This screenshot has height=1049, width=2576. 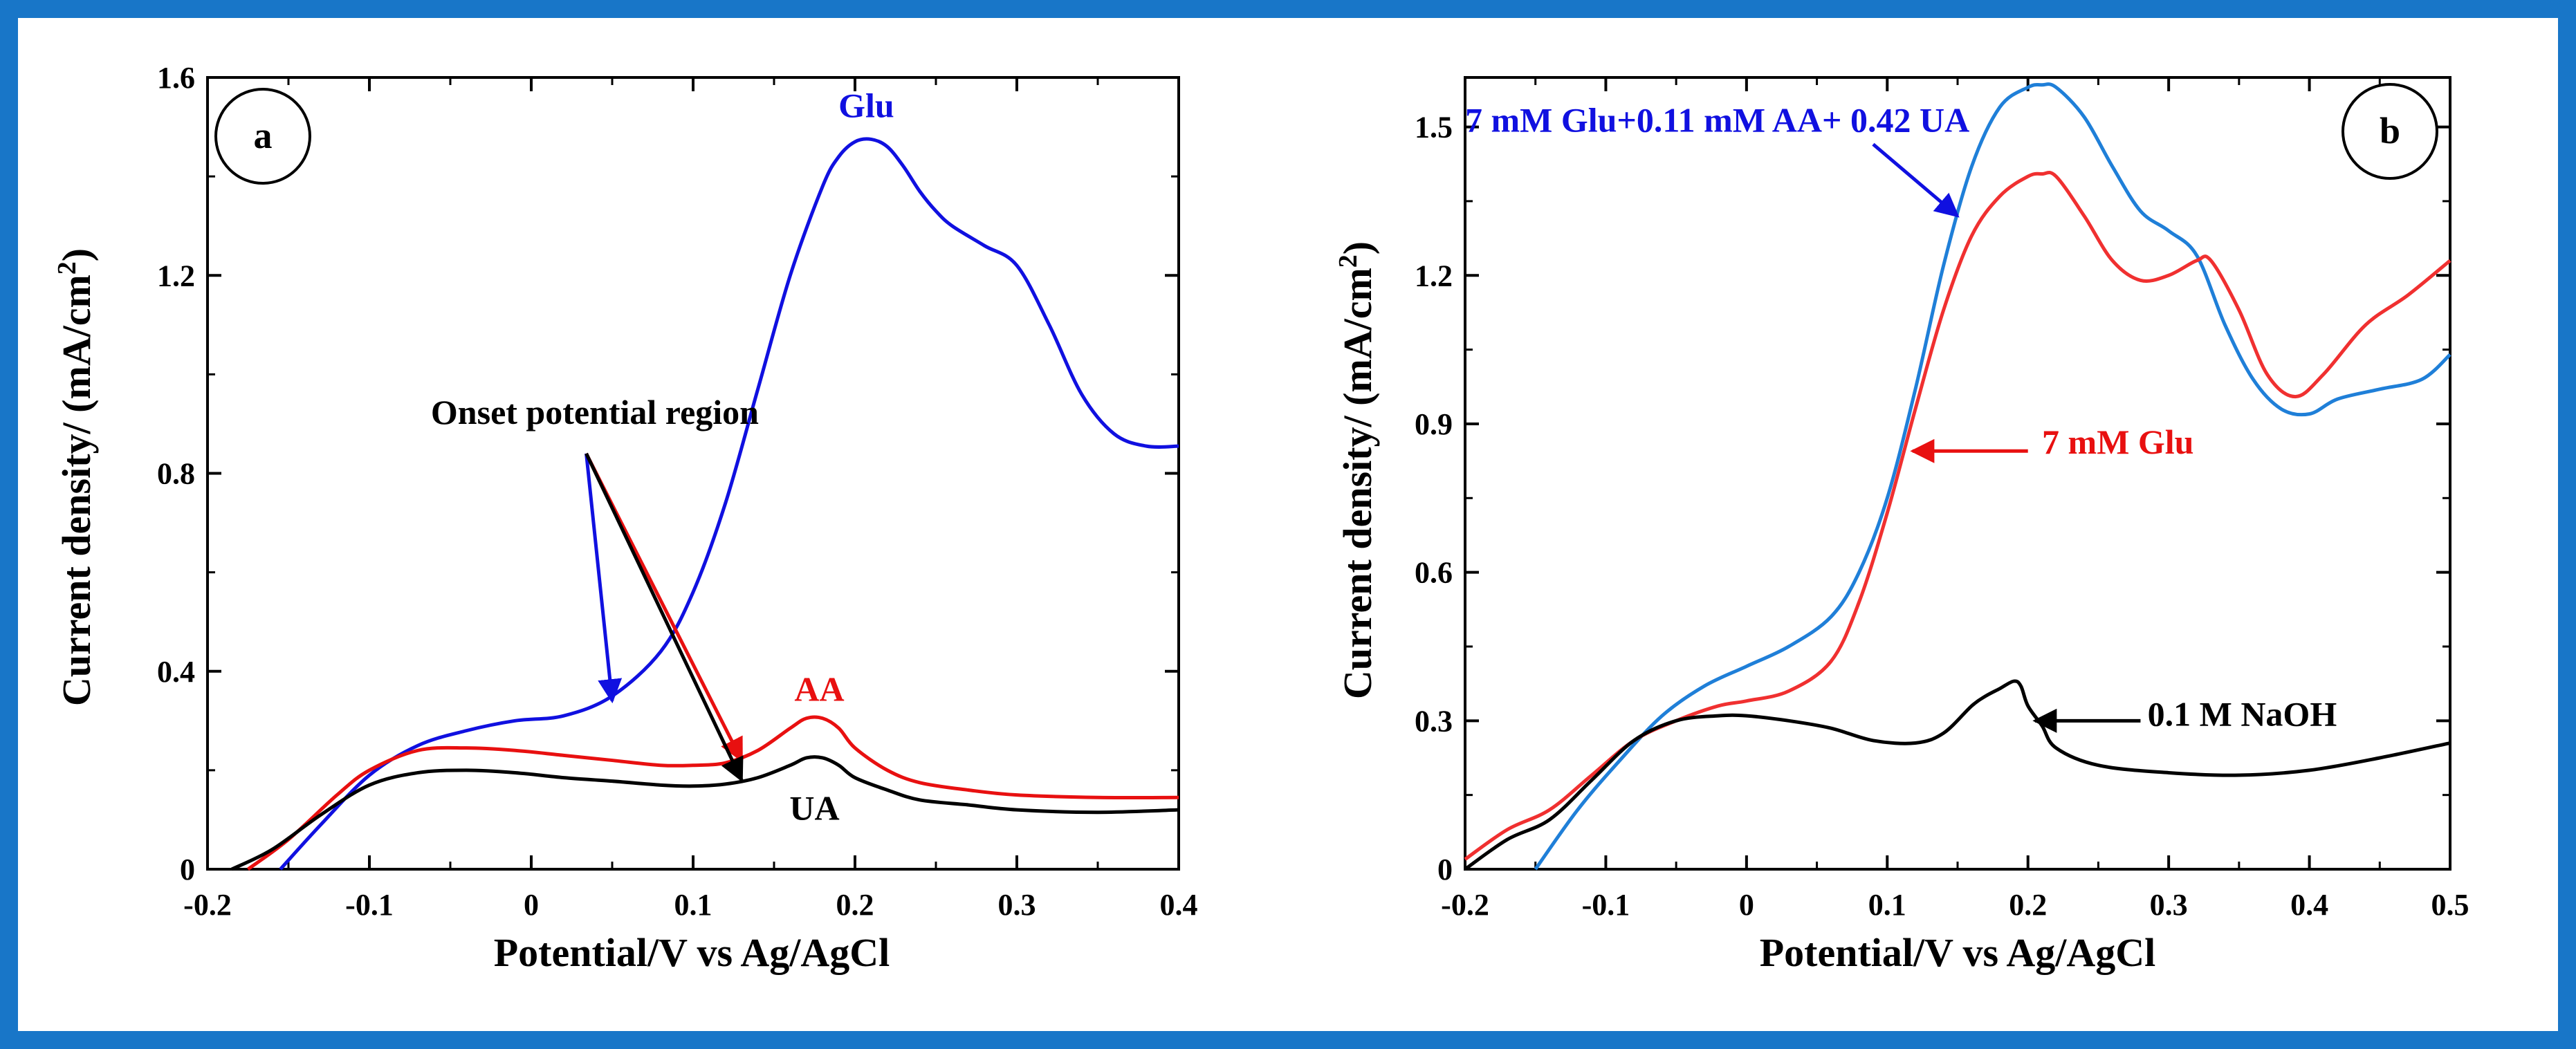 I want to click on panel-b-y-axis-label-close: ), so click(x=1357, y=247).